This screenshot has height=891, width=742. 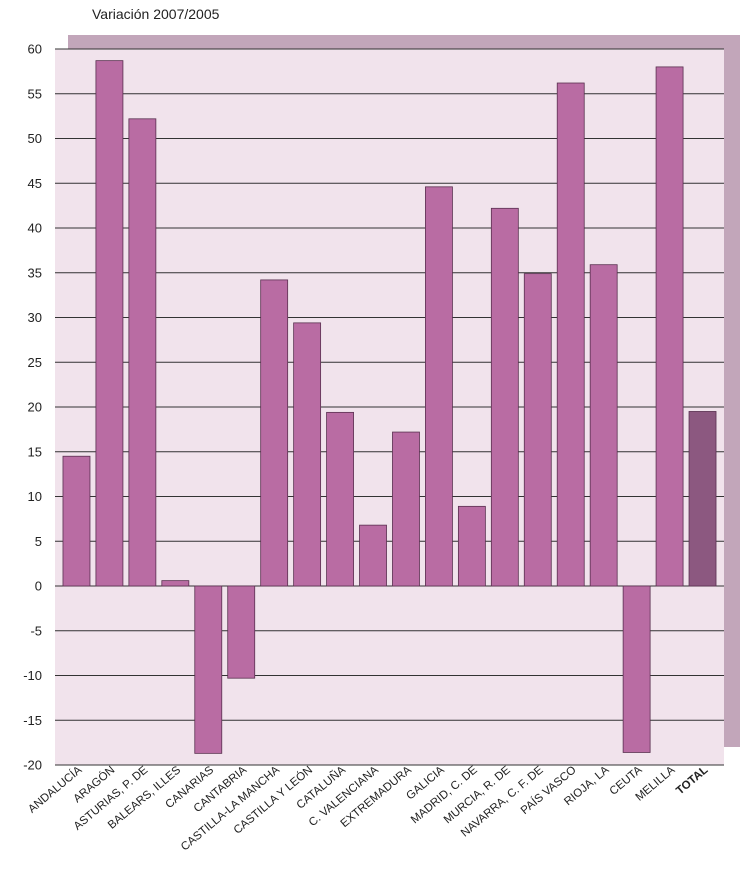 What do you see at coordinates (156, 14) in the screenshot?
I see `chart-title: Variación 2007/2005` at bounding box center [156, 14].